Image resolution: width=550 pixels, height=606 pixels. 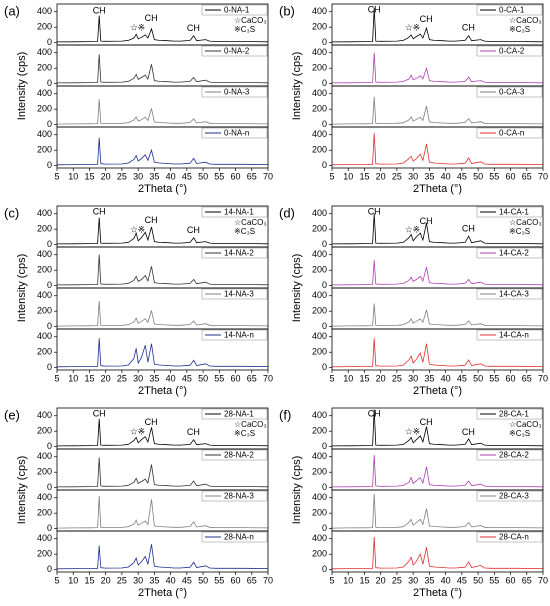 What do you see at coordinates (511, 133) in the screenshot?
I see `legend-label: 0-CA-n` at bounding box center [511, 133].